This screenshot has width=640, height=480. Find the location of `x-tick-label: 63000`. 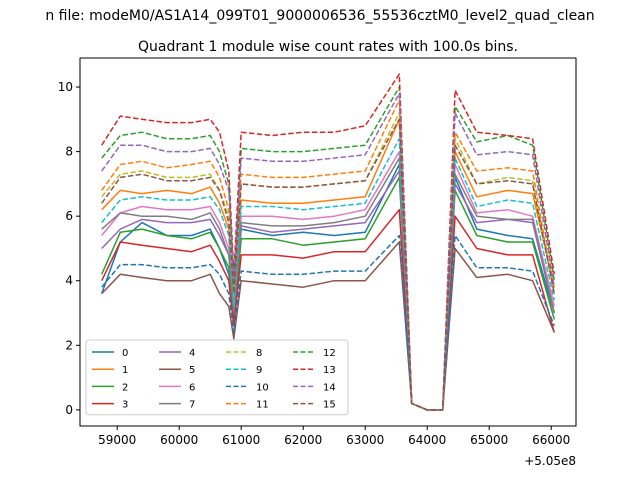

x-tick-label: 63000 is located at coordinates (365, 440).